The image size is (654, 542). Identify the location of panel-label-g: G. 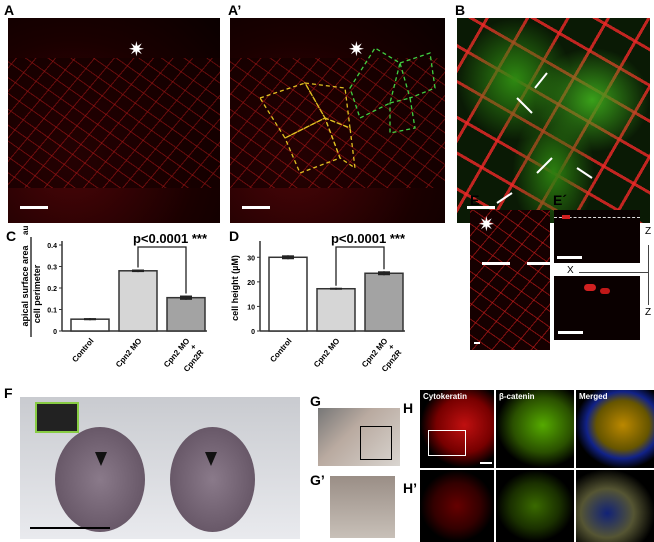
(315, 401).